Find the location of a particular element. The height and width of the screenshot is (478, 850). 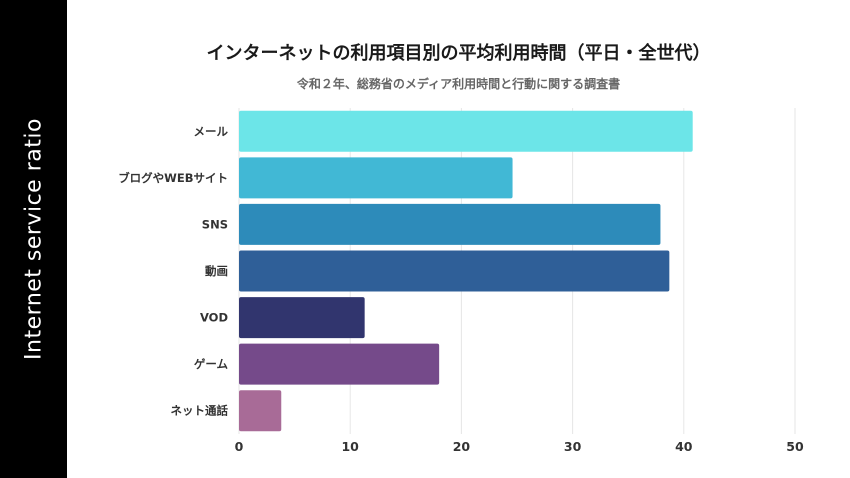

x-tick-label: 0 is located at coordinates (239, 446).